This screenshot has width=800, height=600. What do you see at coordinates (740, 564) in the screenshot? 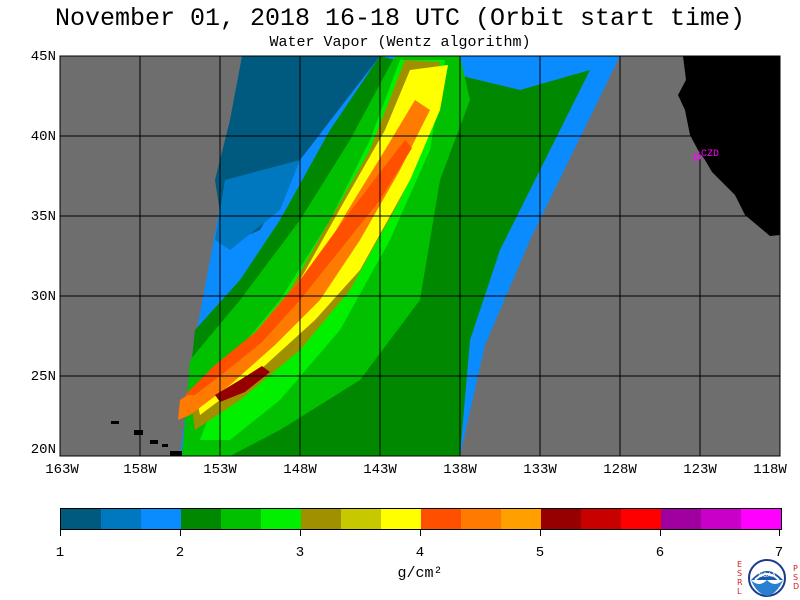
I see `logo-letter: E` at bounding box center [740, 564].